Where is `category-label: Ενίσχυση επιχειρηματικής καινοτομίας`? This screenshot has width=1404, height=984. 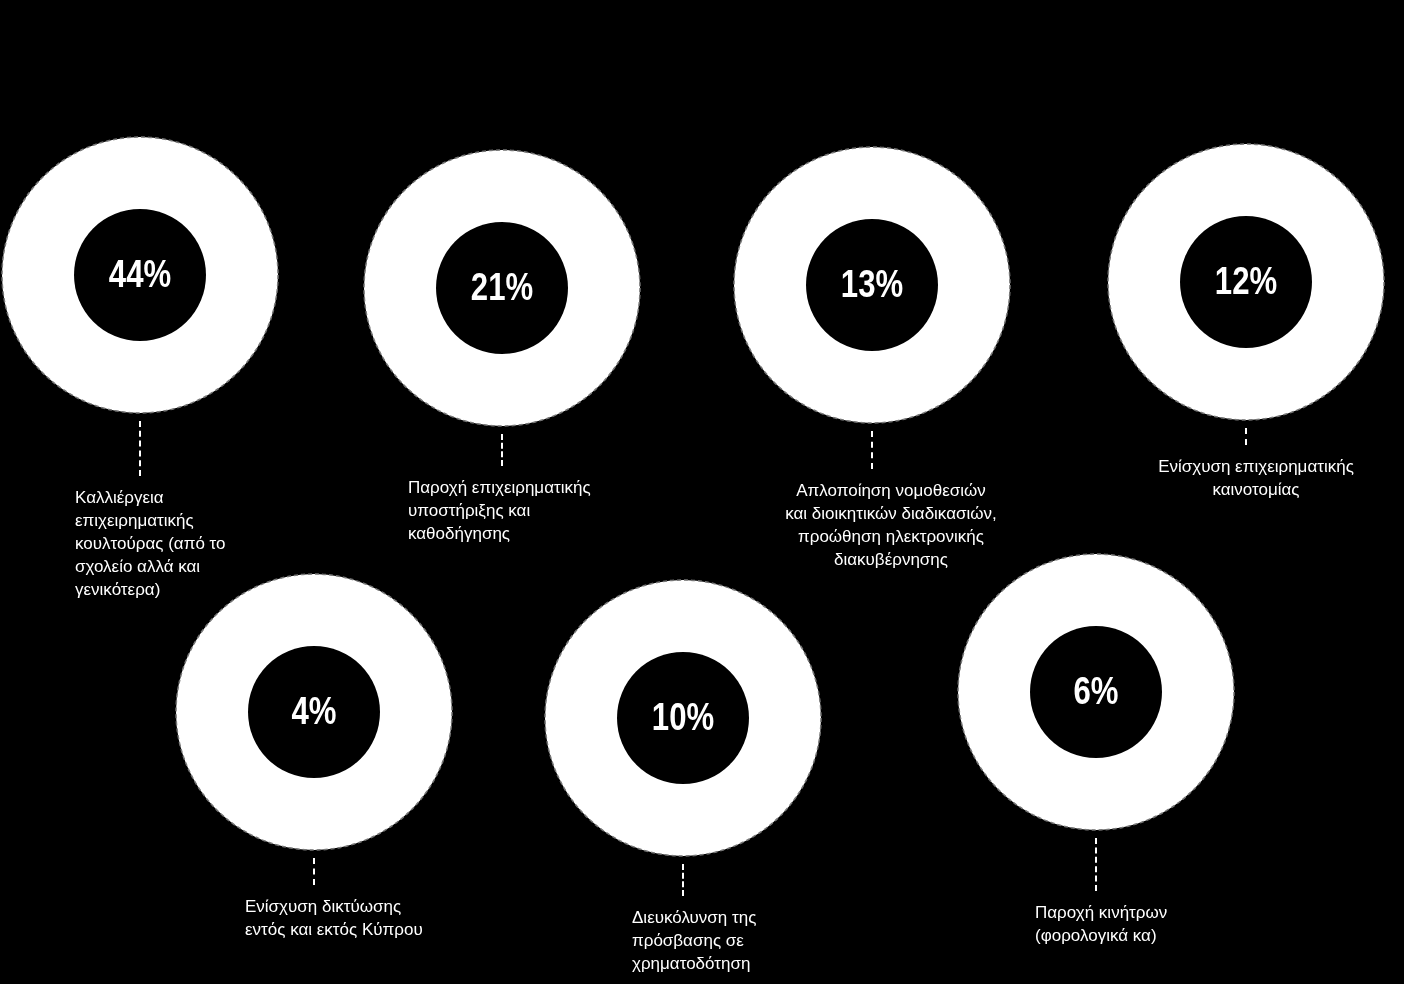 category-label: Ενίσχυση επιχειρηματικής καινοτομίας is located at coordinates (1256, 478).